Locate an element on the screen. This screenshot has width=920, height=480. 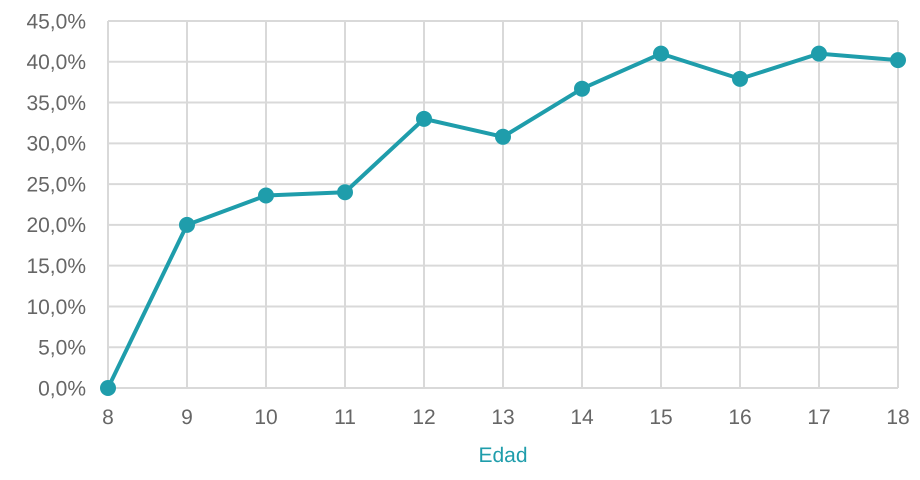
x-tick-label: 15 is located at coordinates (661, 417).